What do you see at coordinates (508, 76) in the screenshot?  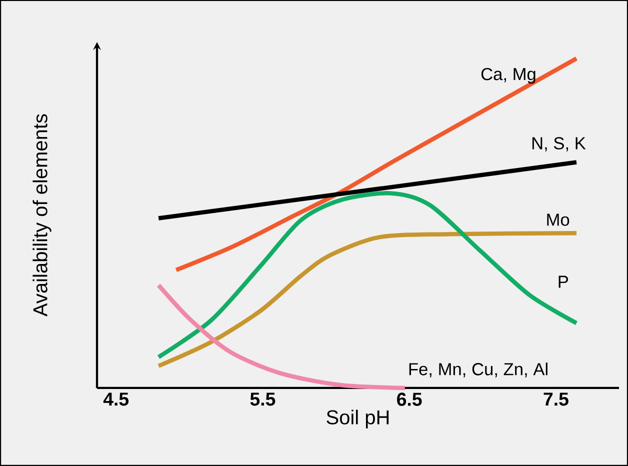 I see `series-label: Ca, Mg` at bounding box center [508, 76].